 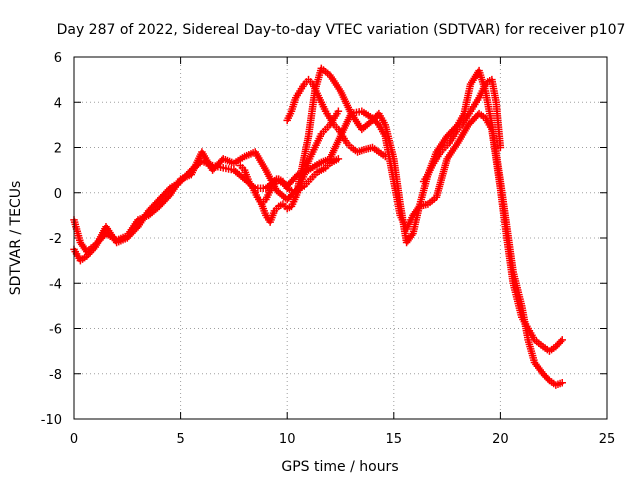 What do you see at coordinates (55, 239) in the screenshot?
I see `y-tick-label: -2` at bounding box center [55, 239].